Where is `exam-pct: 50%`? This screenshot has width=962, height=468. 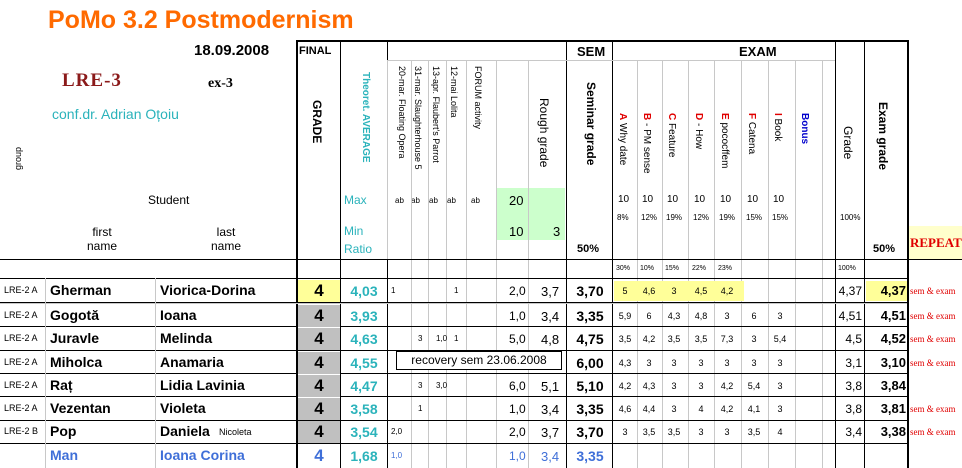 exam-pct: 50% is located at coordinates (884, 249).